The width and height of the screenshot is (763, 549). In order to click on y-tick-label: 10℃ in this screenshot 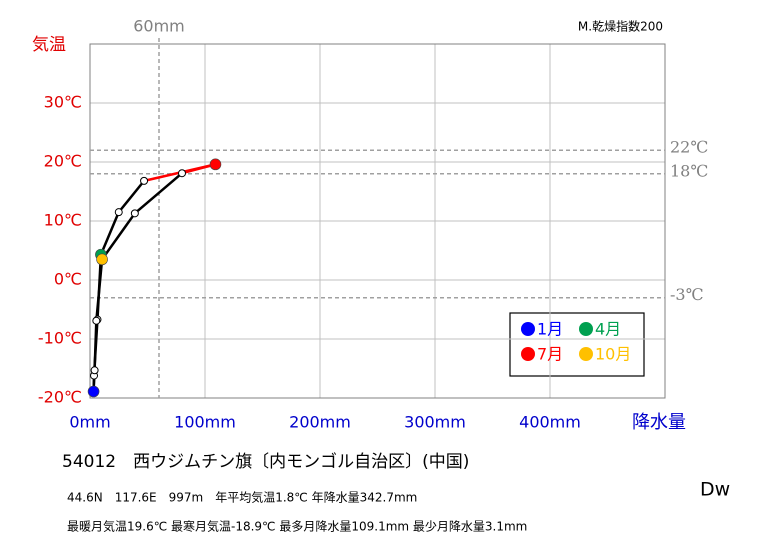, I will do `click(63, 220)`.